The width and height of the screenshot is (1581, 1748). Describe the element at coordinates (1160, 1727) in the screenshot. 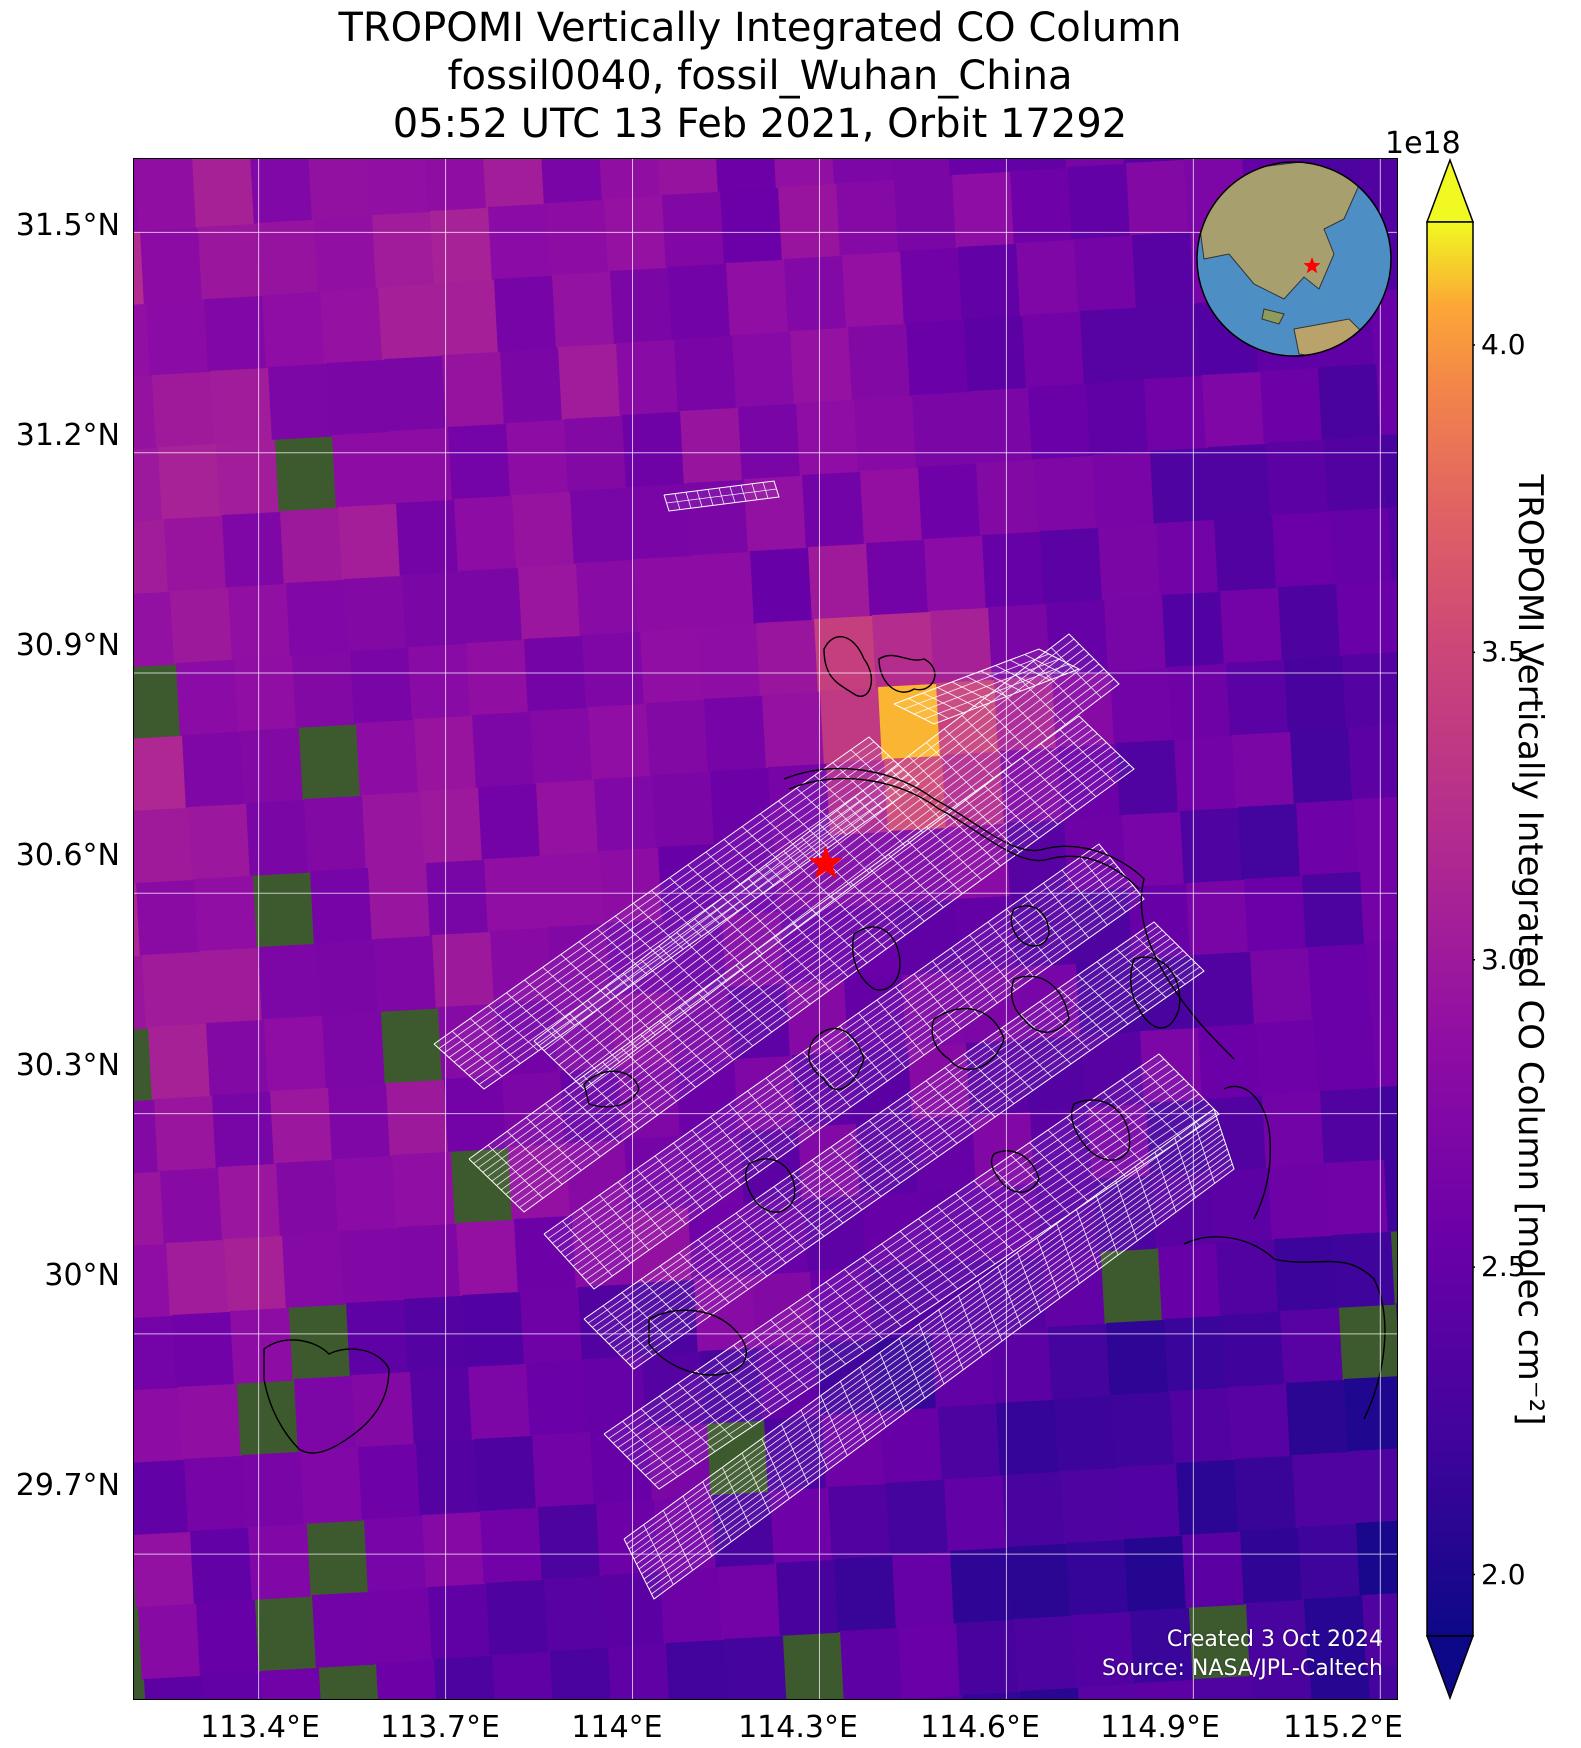

I see `lon-tick-label: 114.9°E` at that location.